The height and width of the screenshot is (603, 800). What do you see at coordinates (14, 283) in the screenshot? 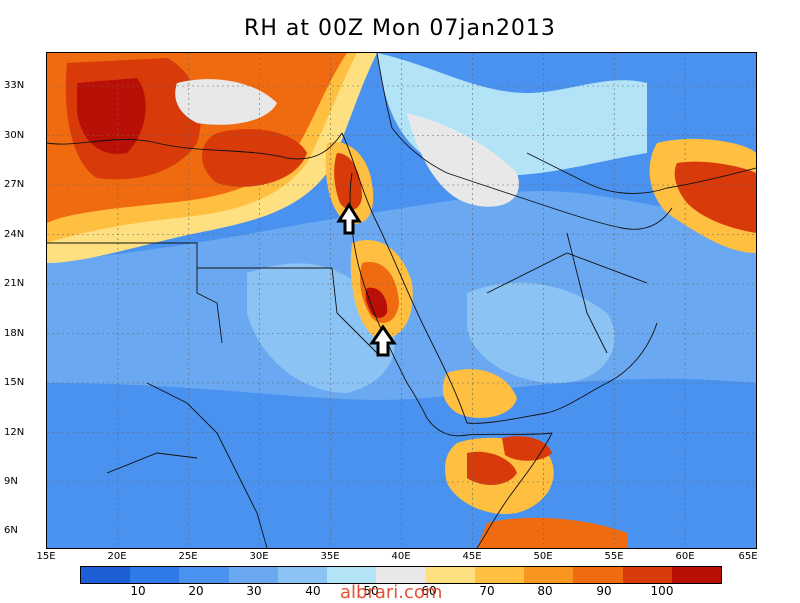
I see `lat-label: 21N` at bounding box center [14, 283].